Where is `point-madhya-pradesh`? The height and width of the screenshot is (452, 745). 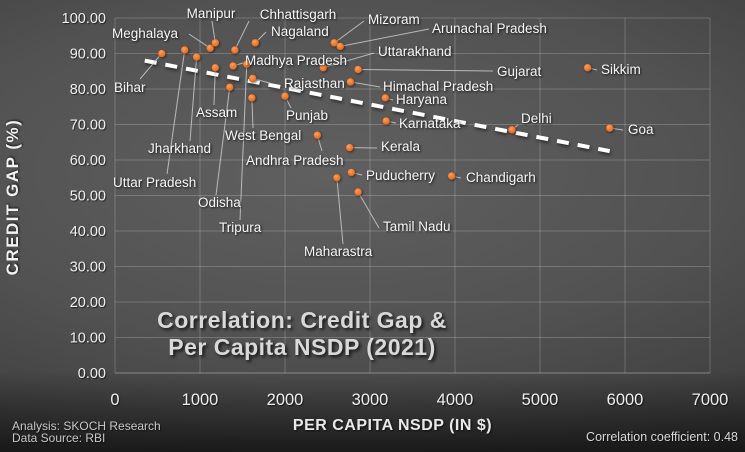
point-madhya-pradesh is located at coordinates (233, 66).